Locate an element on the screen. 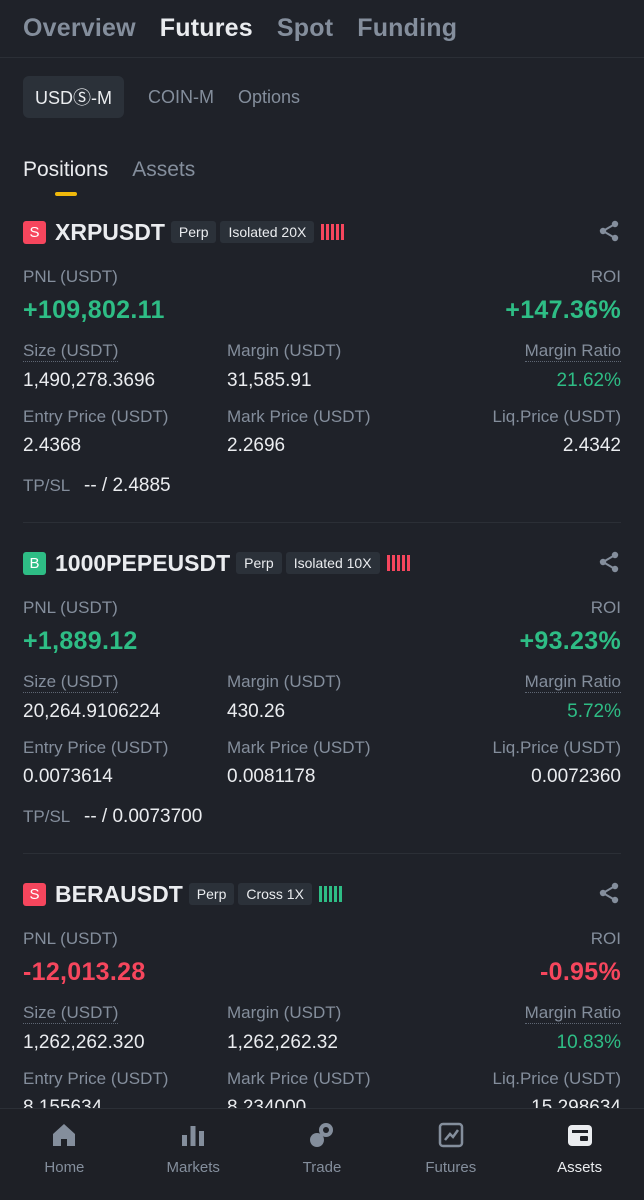 Image resolution: width=644 pixels, height=1200 pixels. symbol: 1000PEPEUSDT is located at coordinates (143, 562).